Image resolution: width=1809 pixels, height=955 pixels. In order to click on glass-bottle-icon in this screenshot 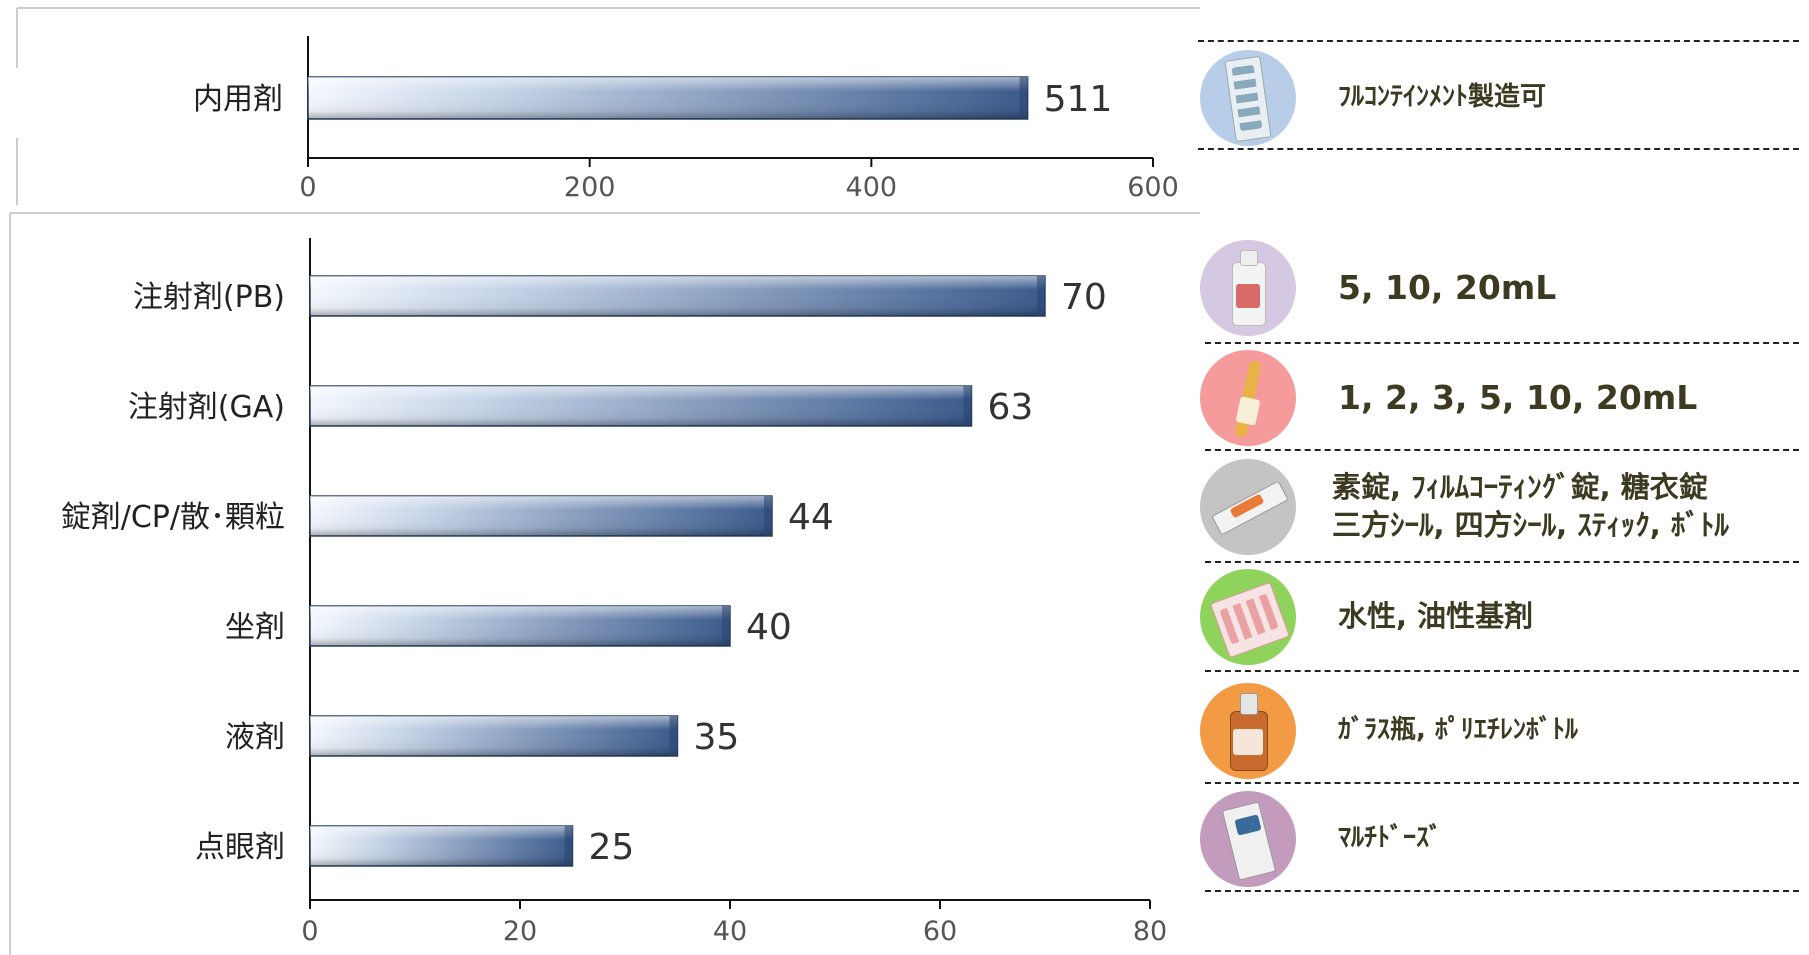, I will do `click(1248, 731)`.